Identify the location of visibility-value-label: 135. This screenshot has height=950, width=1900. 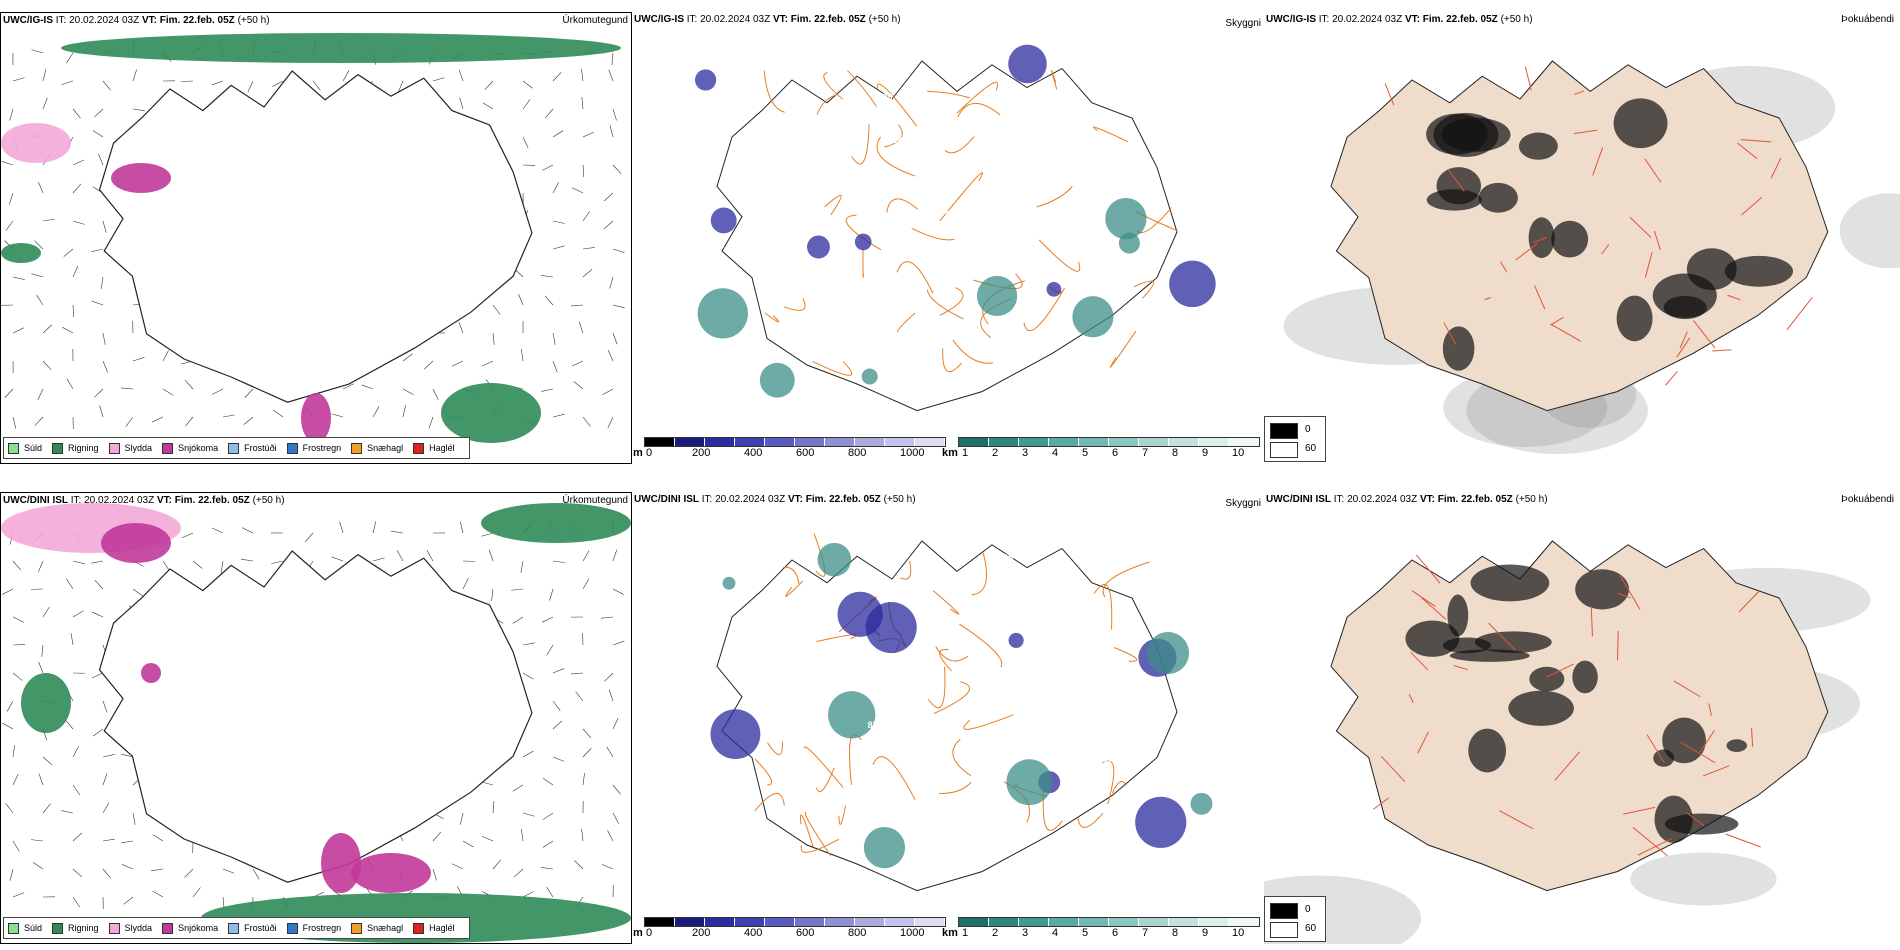
(695, 575).